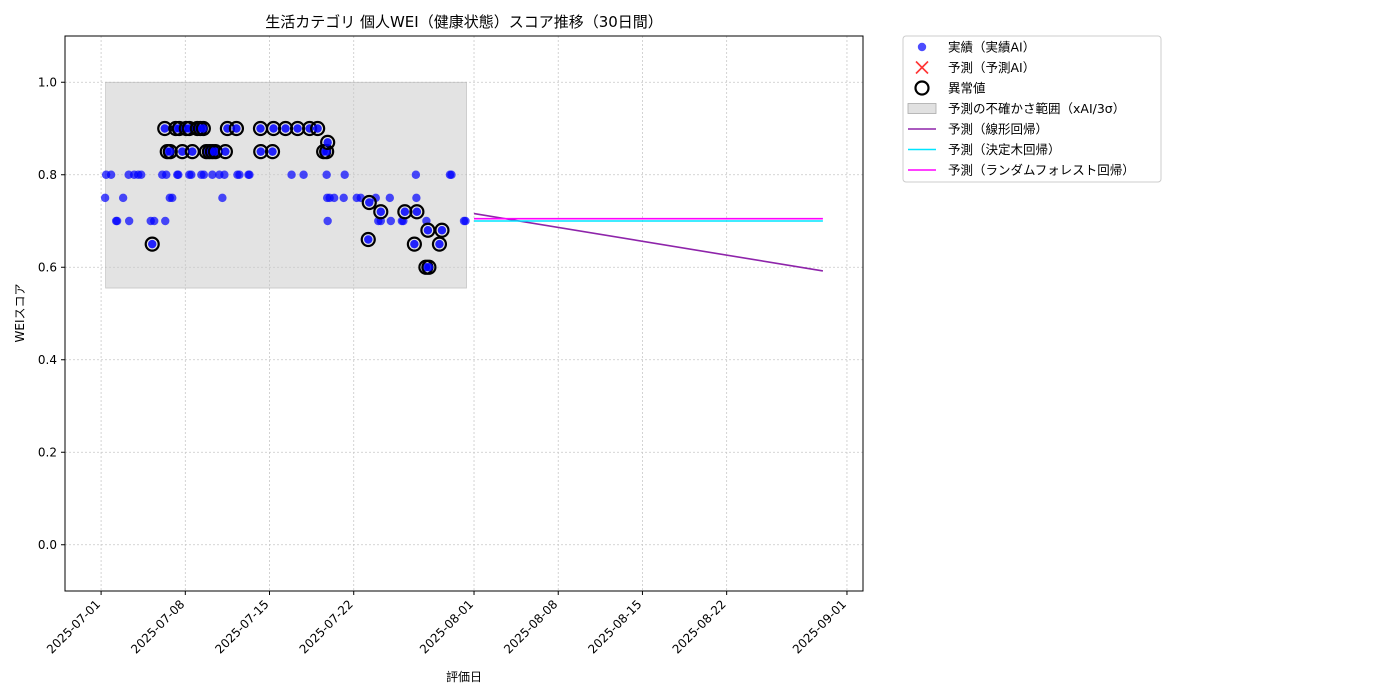  I want to click on y-tick-label: 0.2, so click(47, 452).